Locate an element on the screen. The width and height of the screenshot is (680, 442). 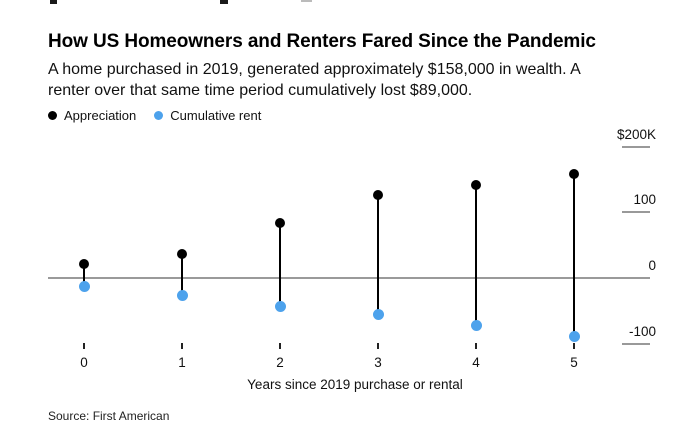
x-axis-tick-label: 3 is located at coordinates (378, 362).